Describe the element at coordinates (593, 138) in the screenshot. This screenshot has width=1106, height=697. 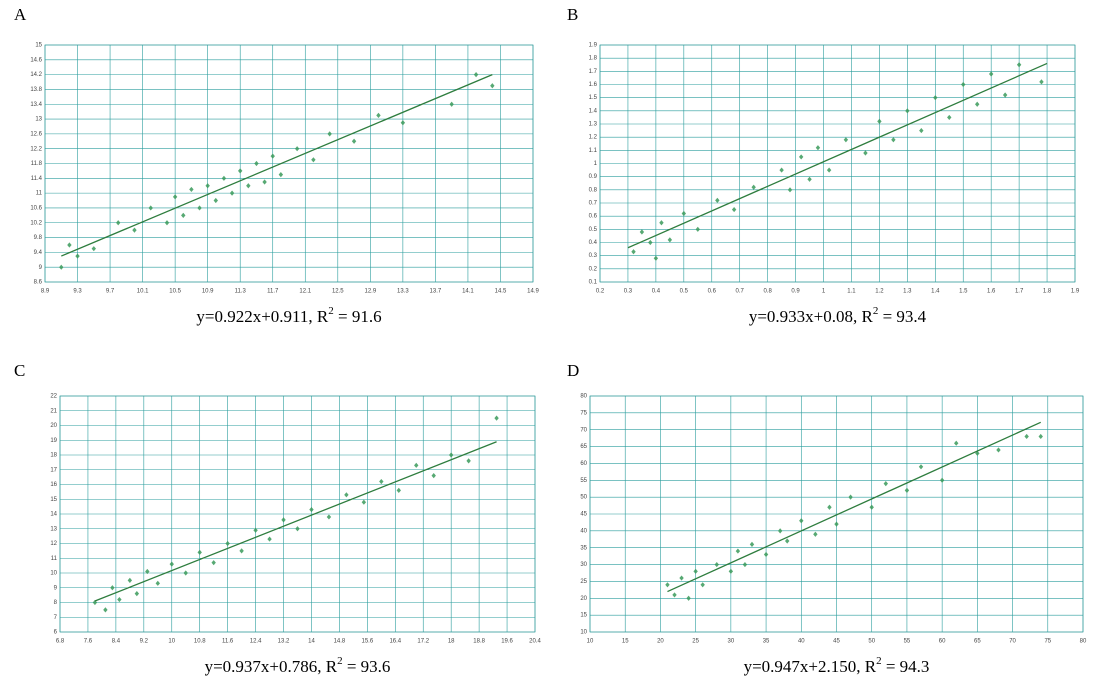
I see `y-tick-label: 1.2` at that location.